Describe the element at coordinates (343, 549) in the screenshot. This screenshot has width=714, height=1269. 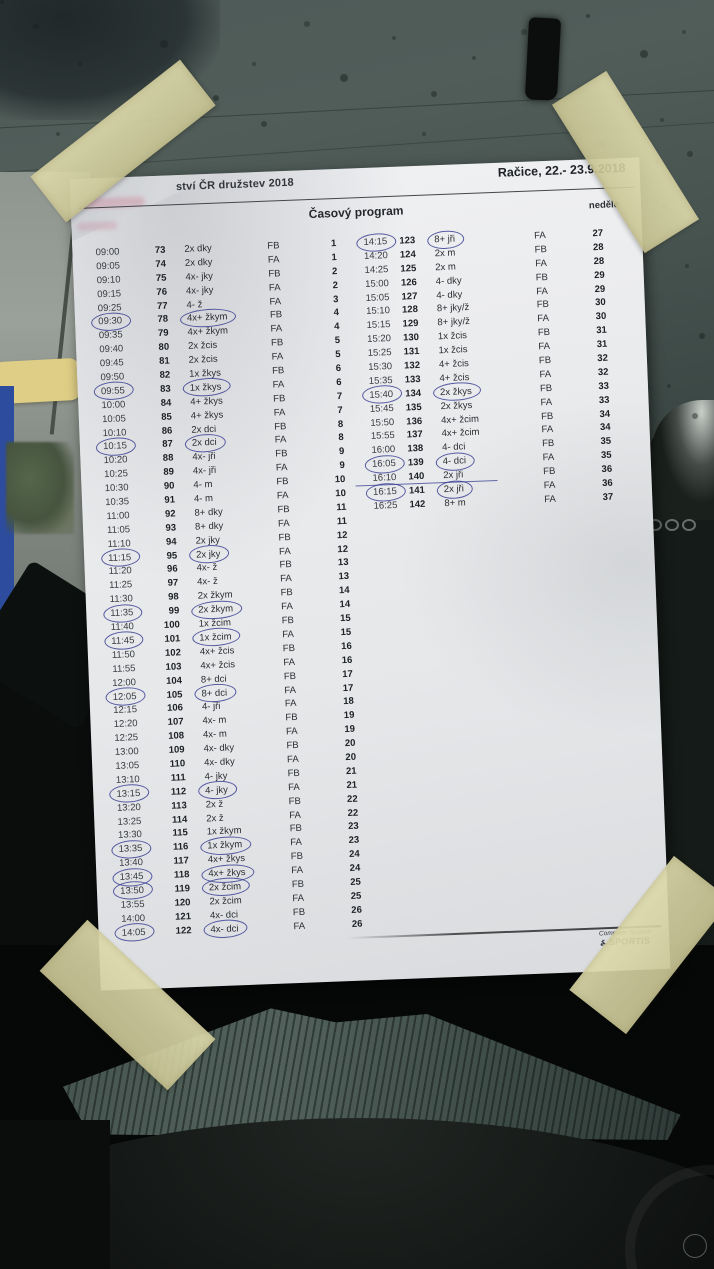
I see `group-number-cell: 12` at that location.